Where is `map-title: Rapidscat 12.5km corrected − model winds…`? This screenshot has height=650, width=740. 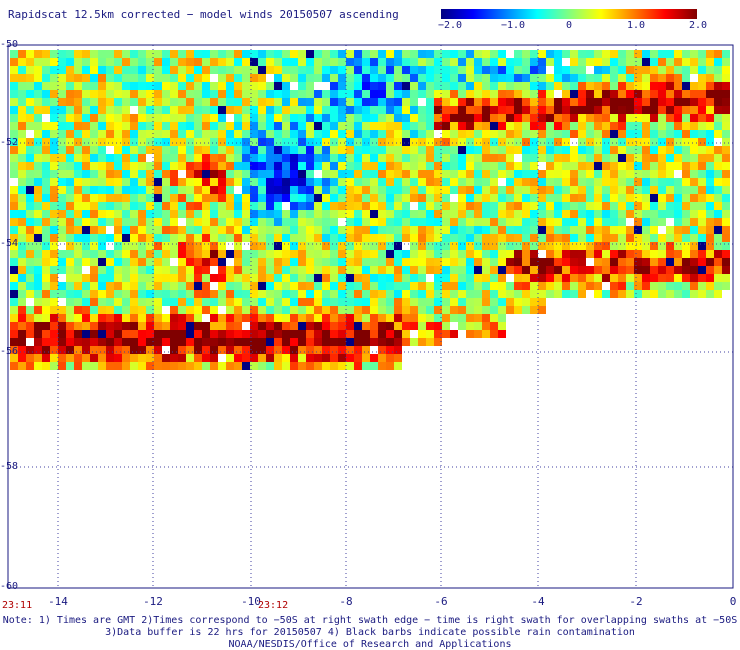
map-title: Rapidscat 12.5km corrected − model winds… is located at coordinates (203, 14).